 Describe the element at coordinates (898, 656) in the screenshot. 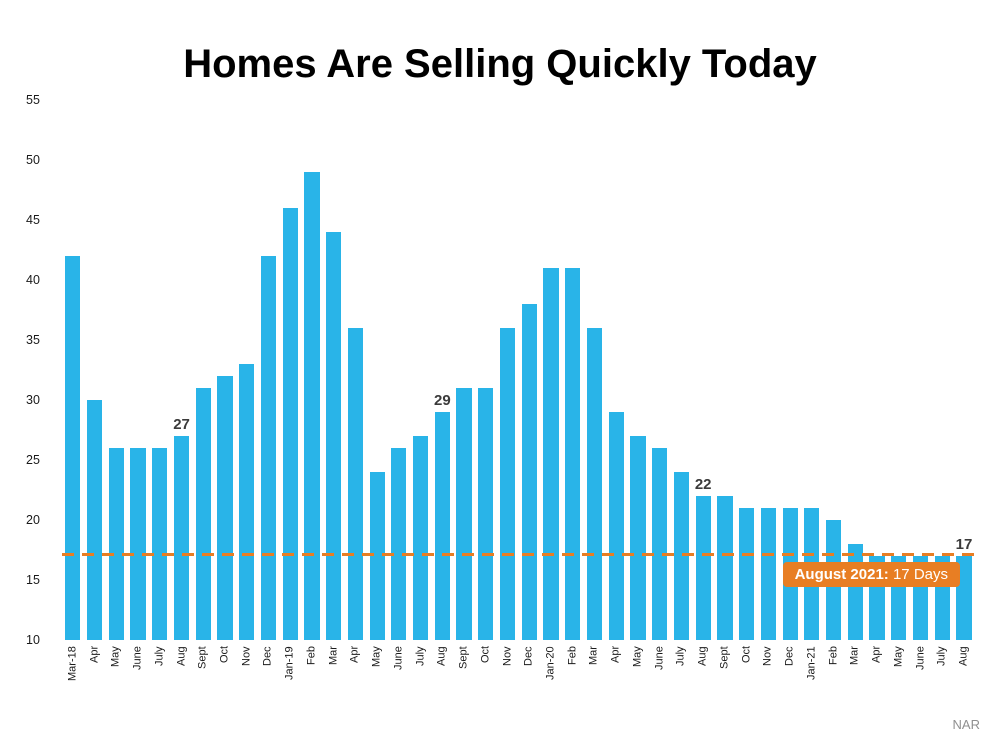

I see `x-tick-May-38: May` at that location.